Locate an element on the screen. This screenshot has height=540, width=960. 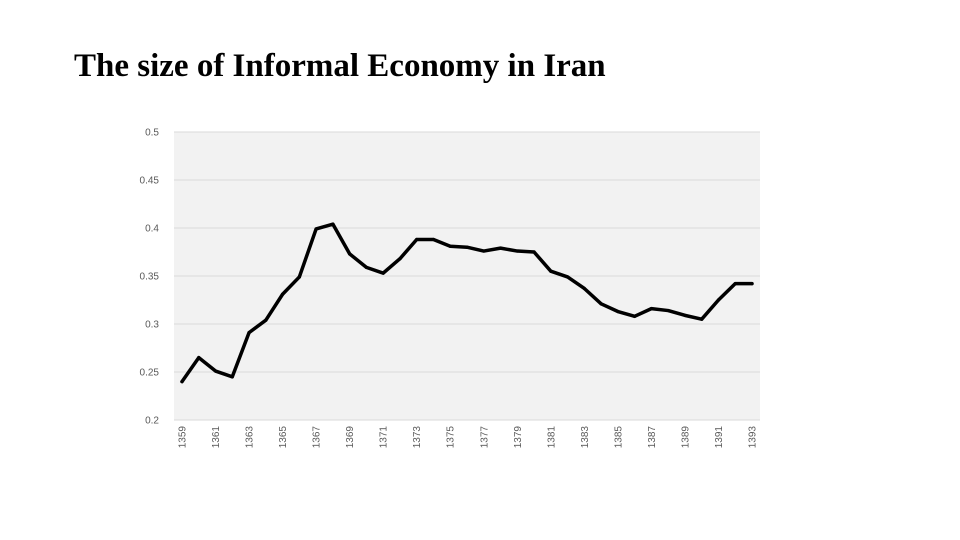
x-tick-label: 1361 is located at coordinates (216, 437).